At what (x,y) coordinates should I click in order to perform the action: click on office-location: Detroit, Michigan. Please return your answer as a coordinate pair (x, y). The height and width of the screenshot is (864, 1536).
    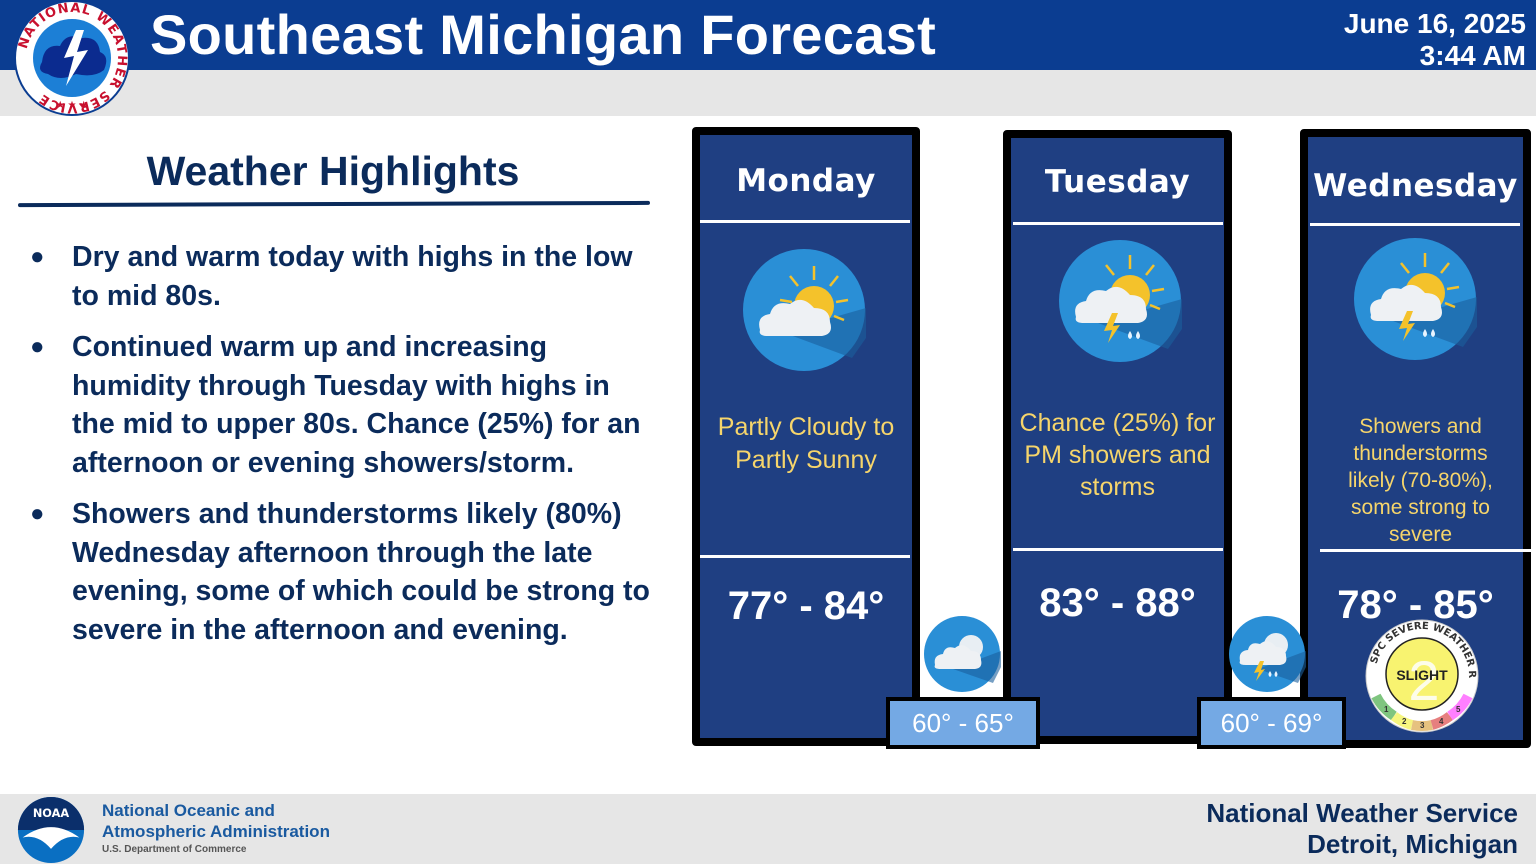
    Looking at the image, I should click on (1412, 844).